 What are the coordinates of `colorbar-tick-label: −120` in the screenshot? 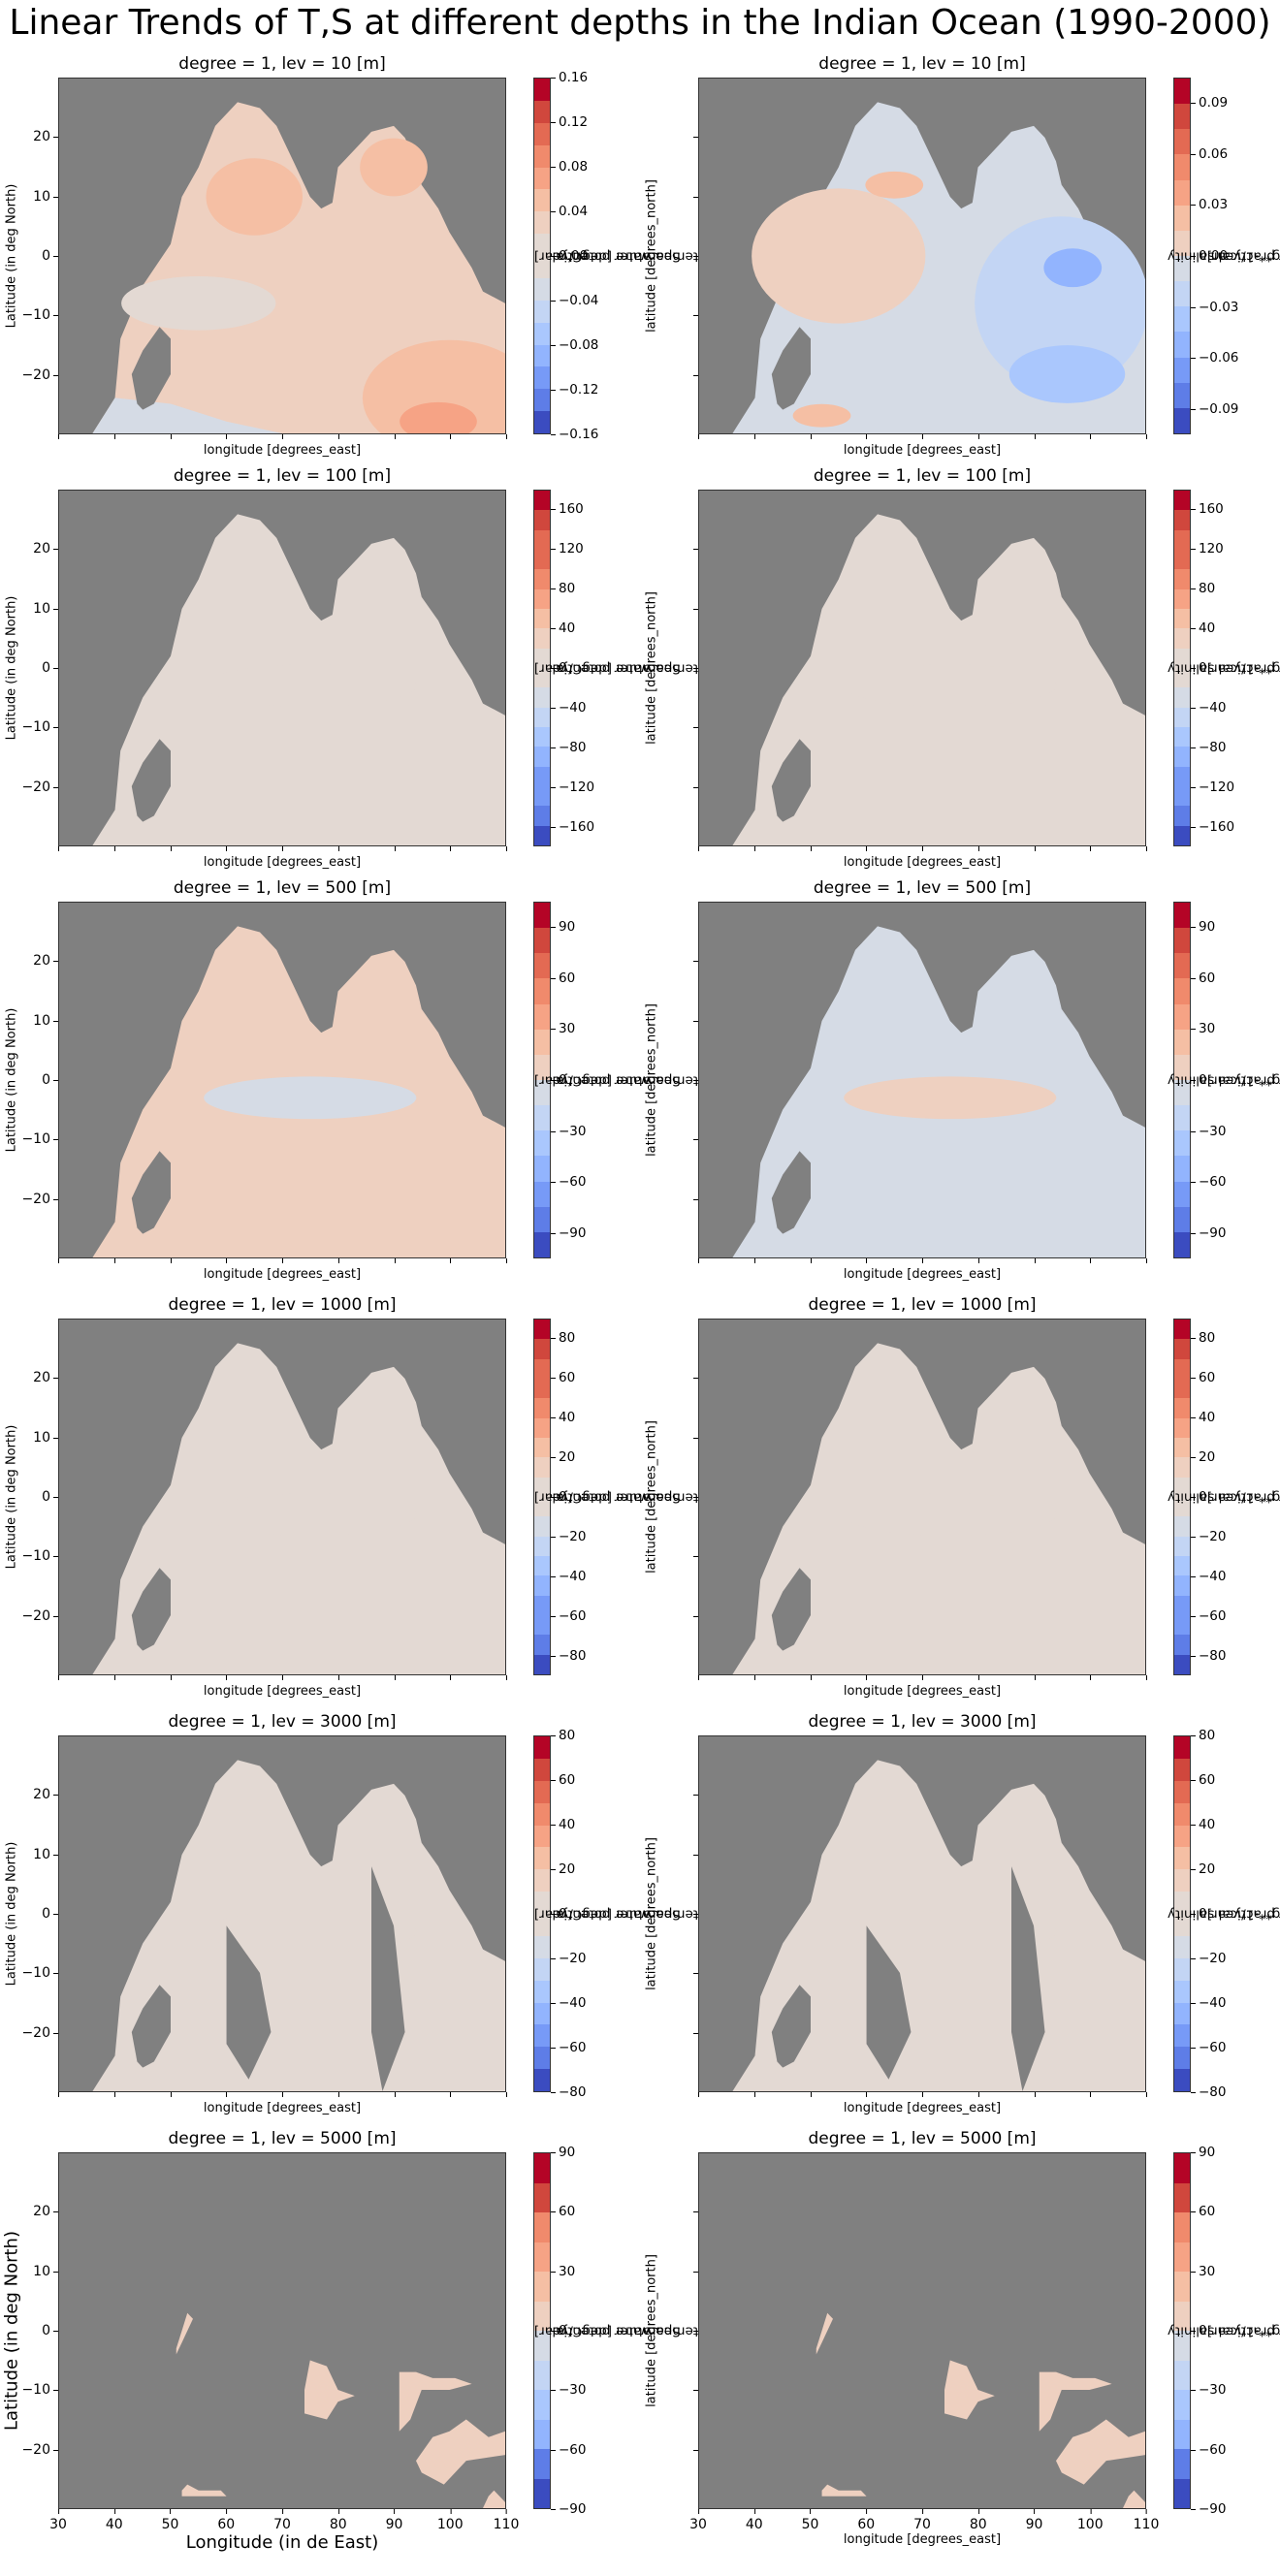 It's located at (572, 787).